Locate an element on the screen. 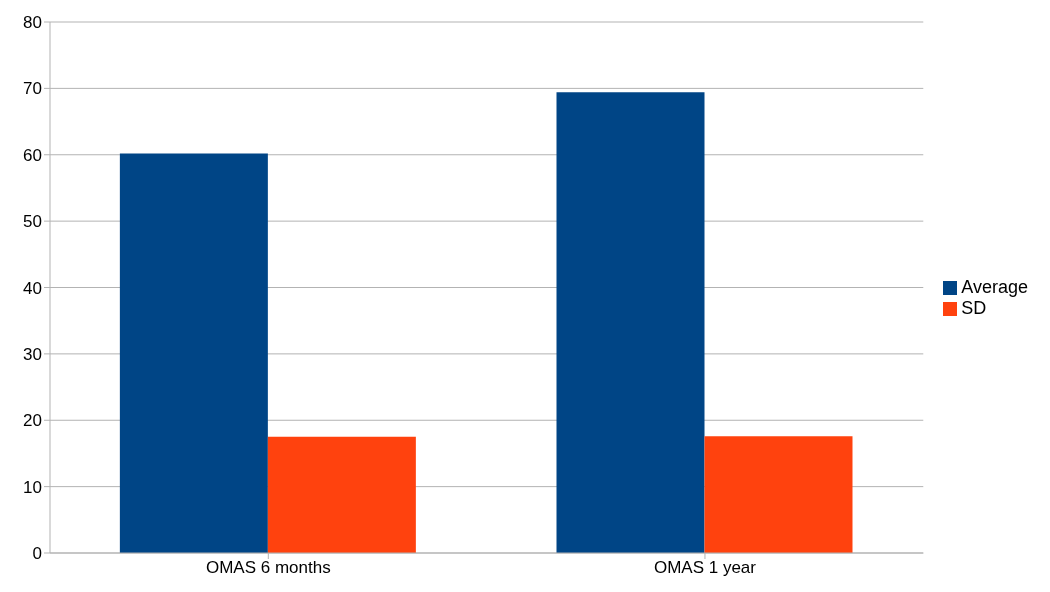 This screenshot has height=592, width=1050. legend-label: Average is located at coordinates (994, 287).